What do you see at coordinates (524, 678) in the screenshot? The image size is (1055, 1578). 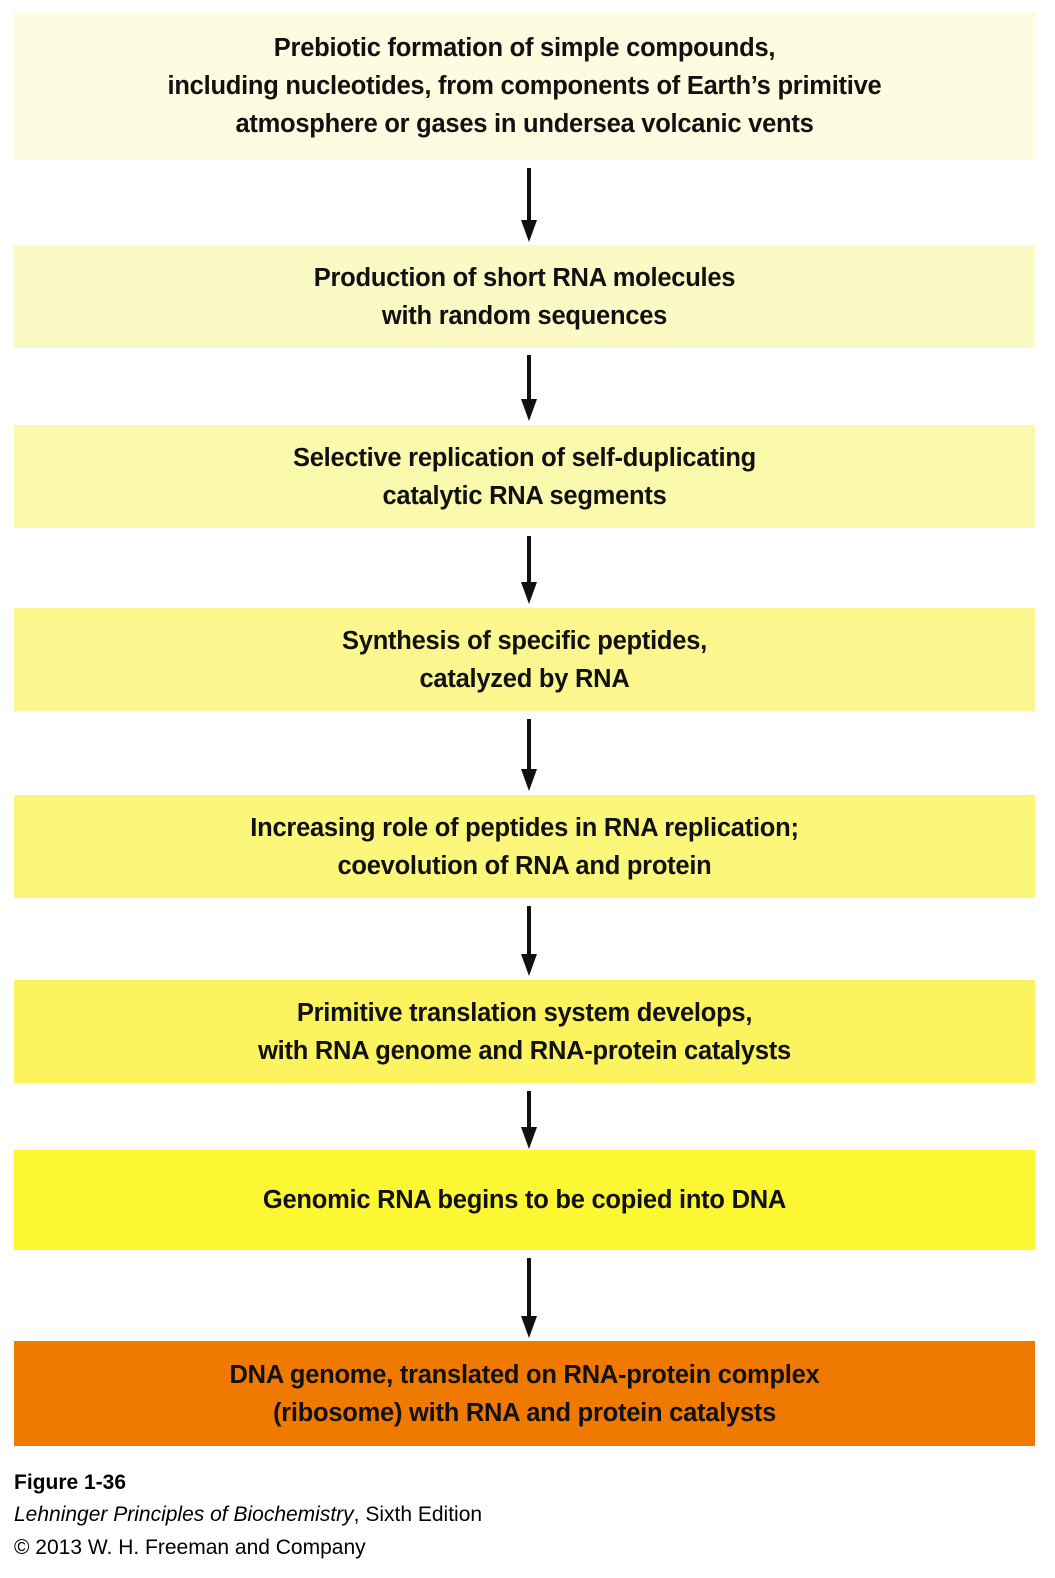 I see `flow-node-4-line-2: catalyzed by RNA` at bounding box center [524, 678].